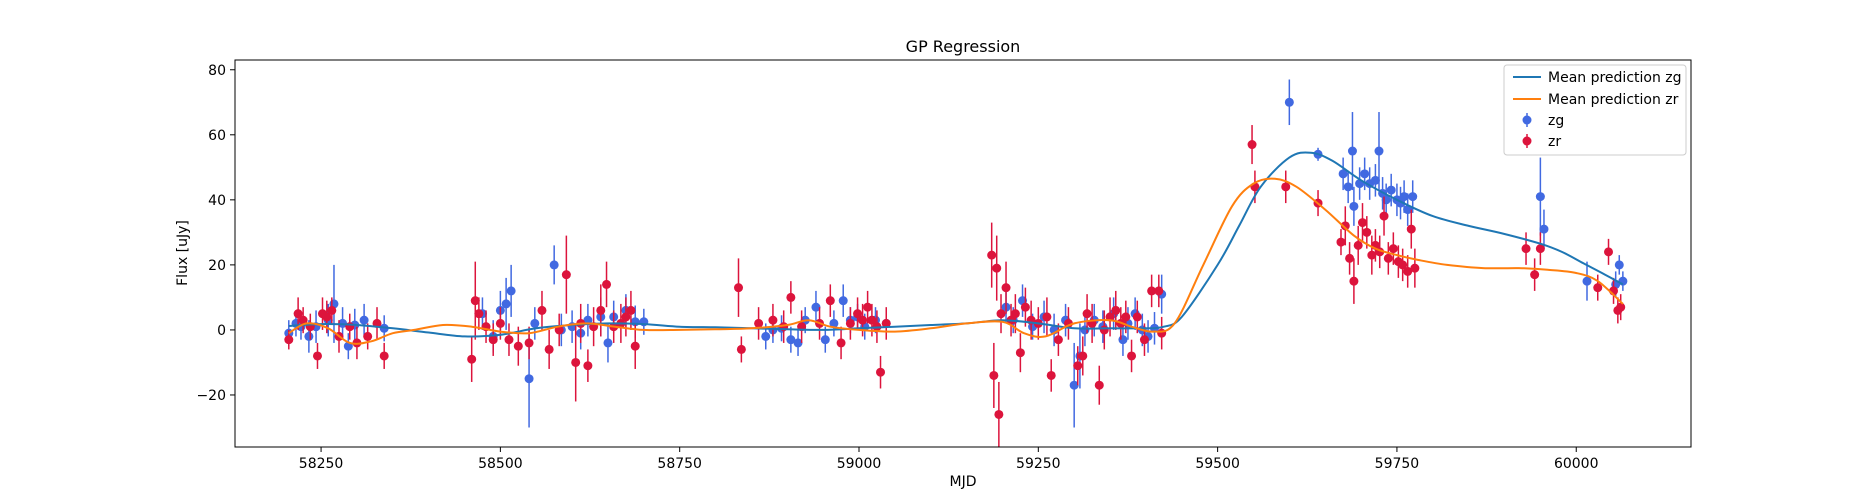  I want to click on x-tick-label: 59000, so click(859, 464).